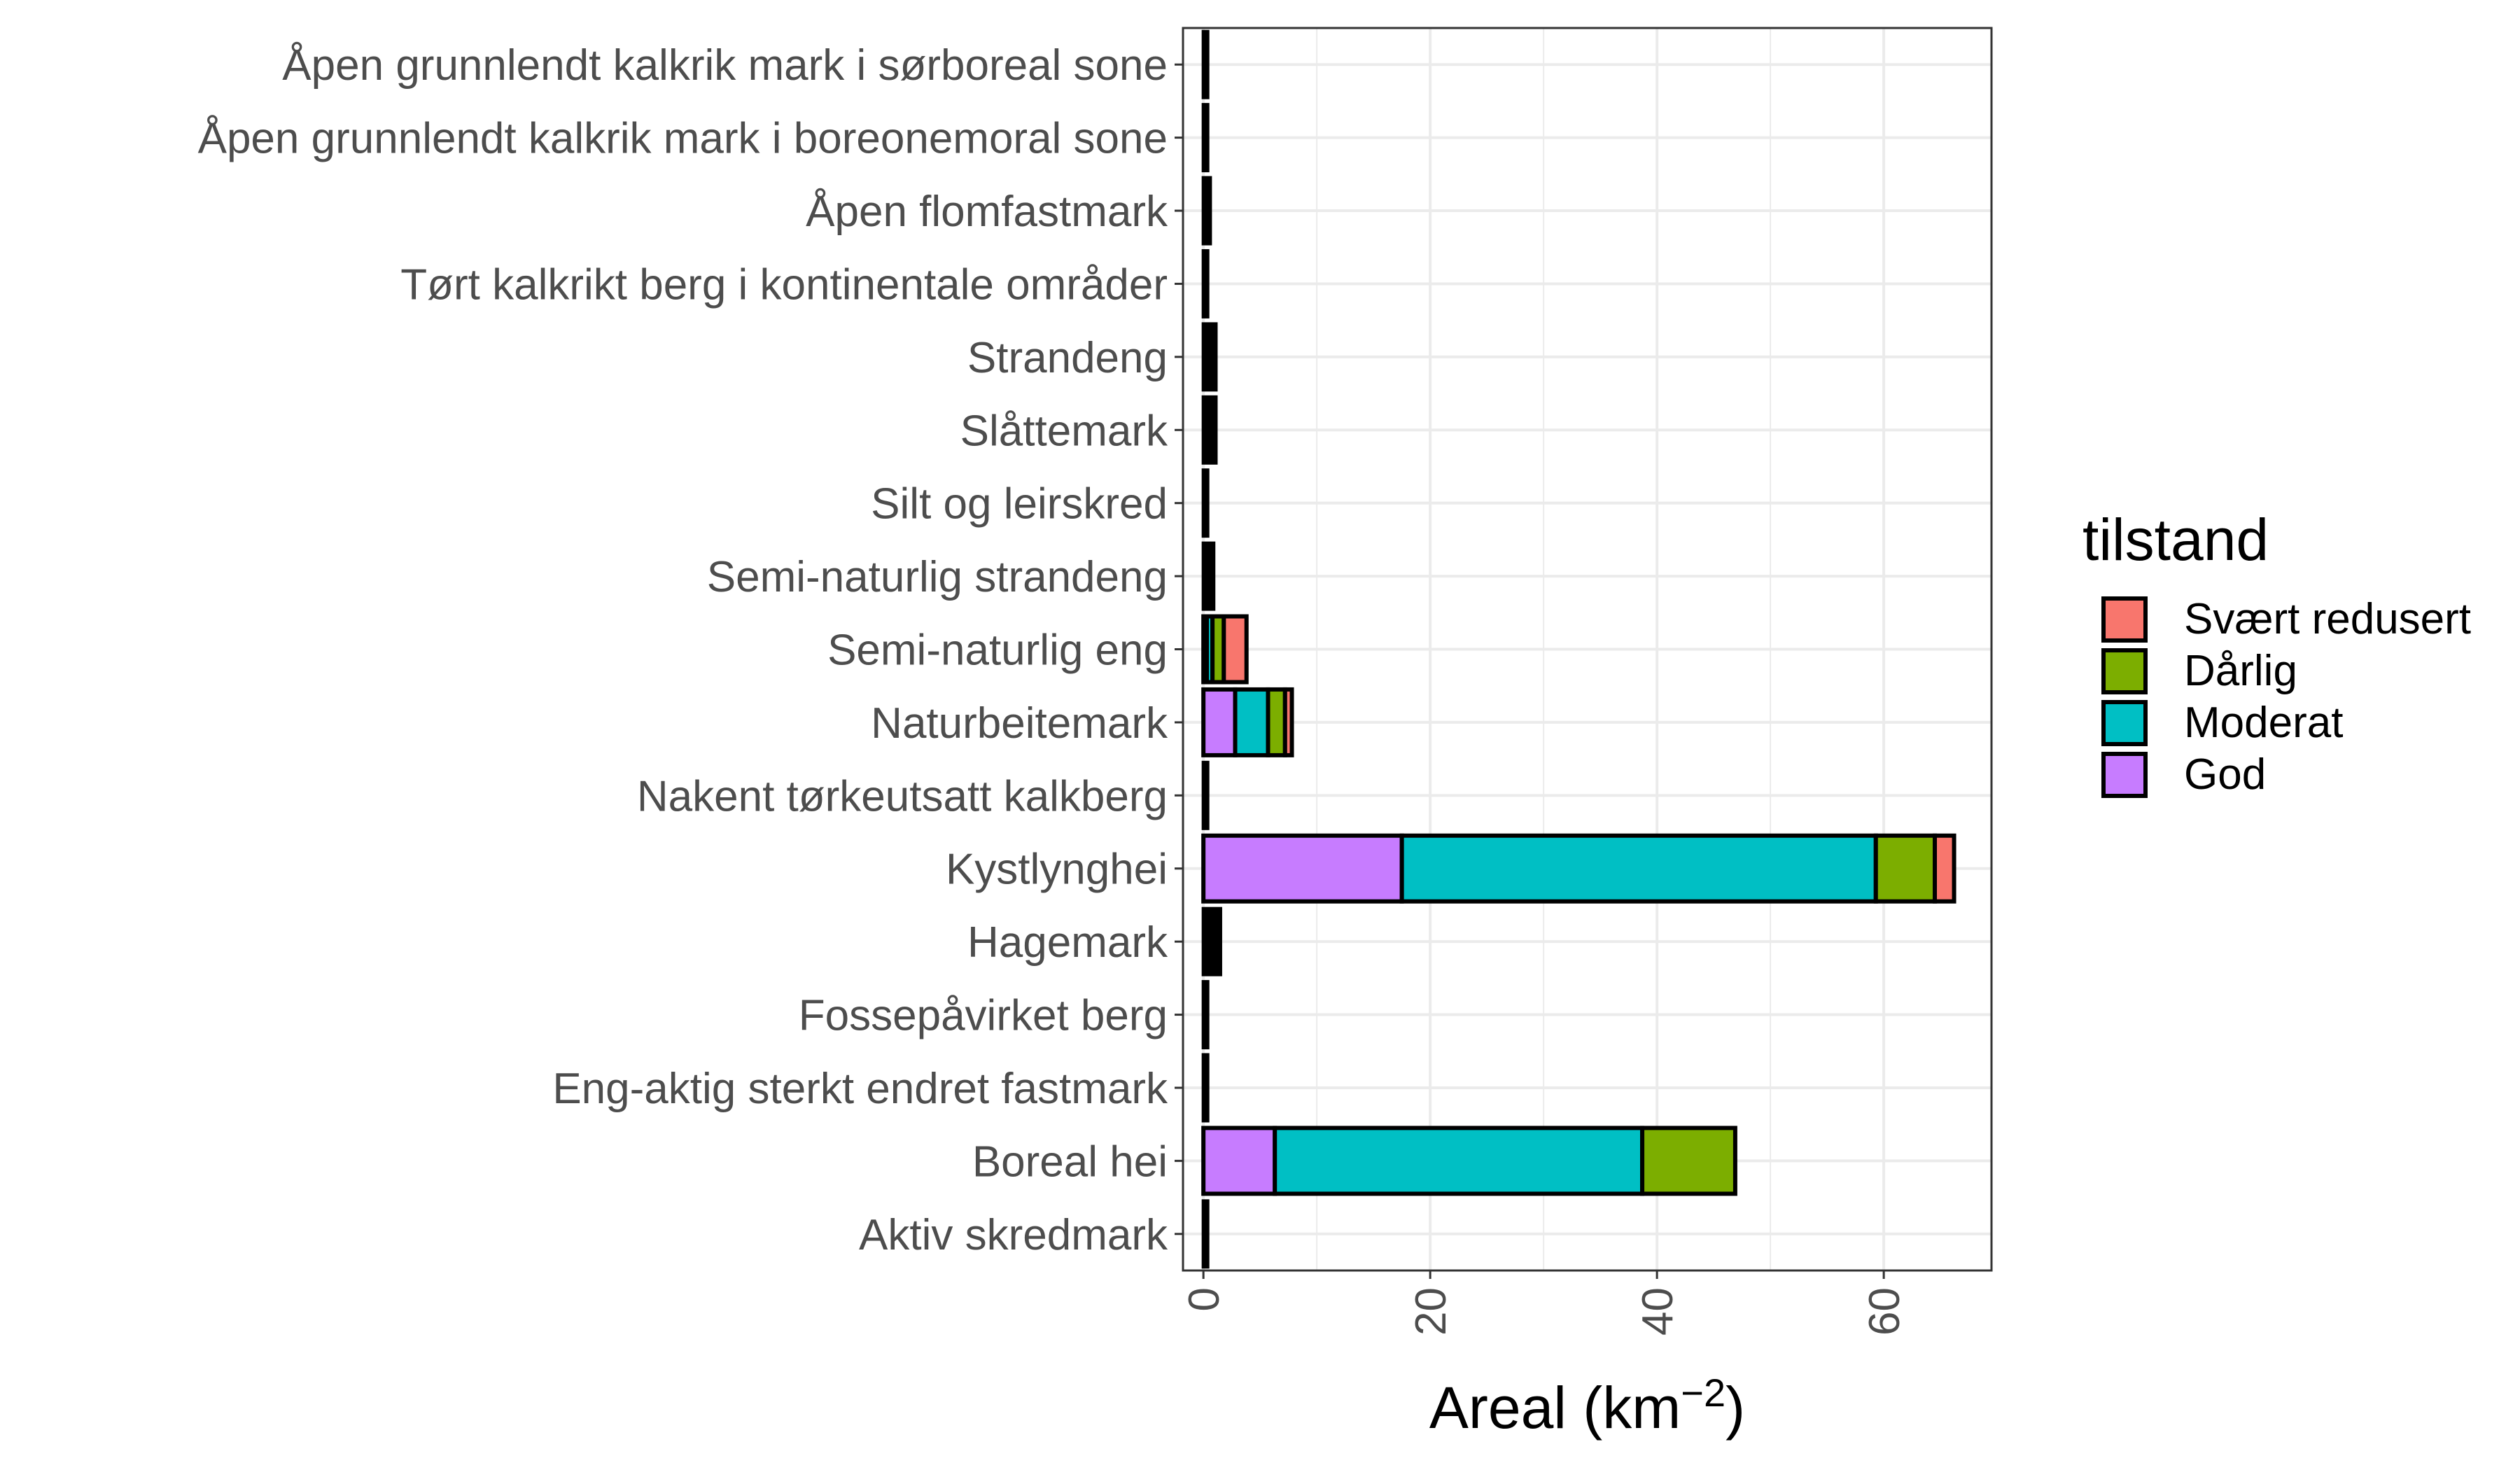 The height and width of the screenshot is (1470, 2520). What do you see at coordinates (1703, 1393) in the screenshot?
I see `x-axis-title-superscript: −2` at bounding box center [1703, 1393].